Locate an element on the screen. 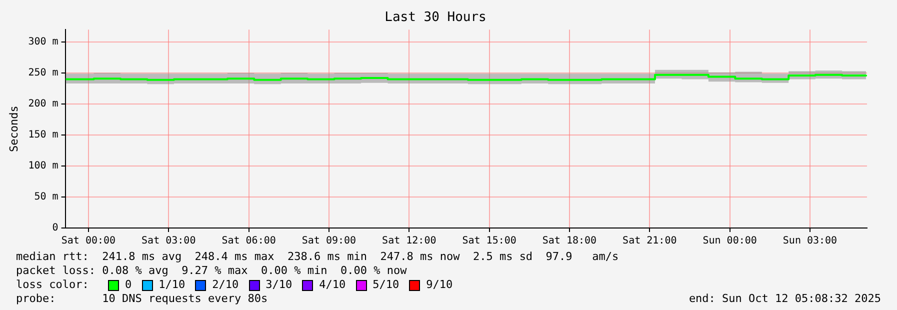  text: 9/10 is located at coordinates (439, 285).